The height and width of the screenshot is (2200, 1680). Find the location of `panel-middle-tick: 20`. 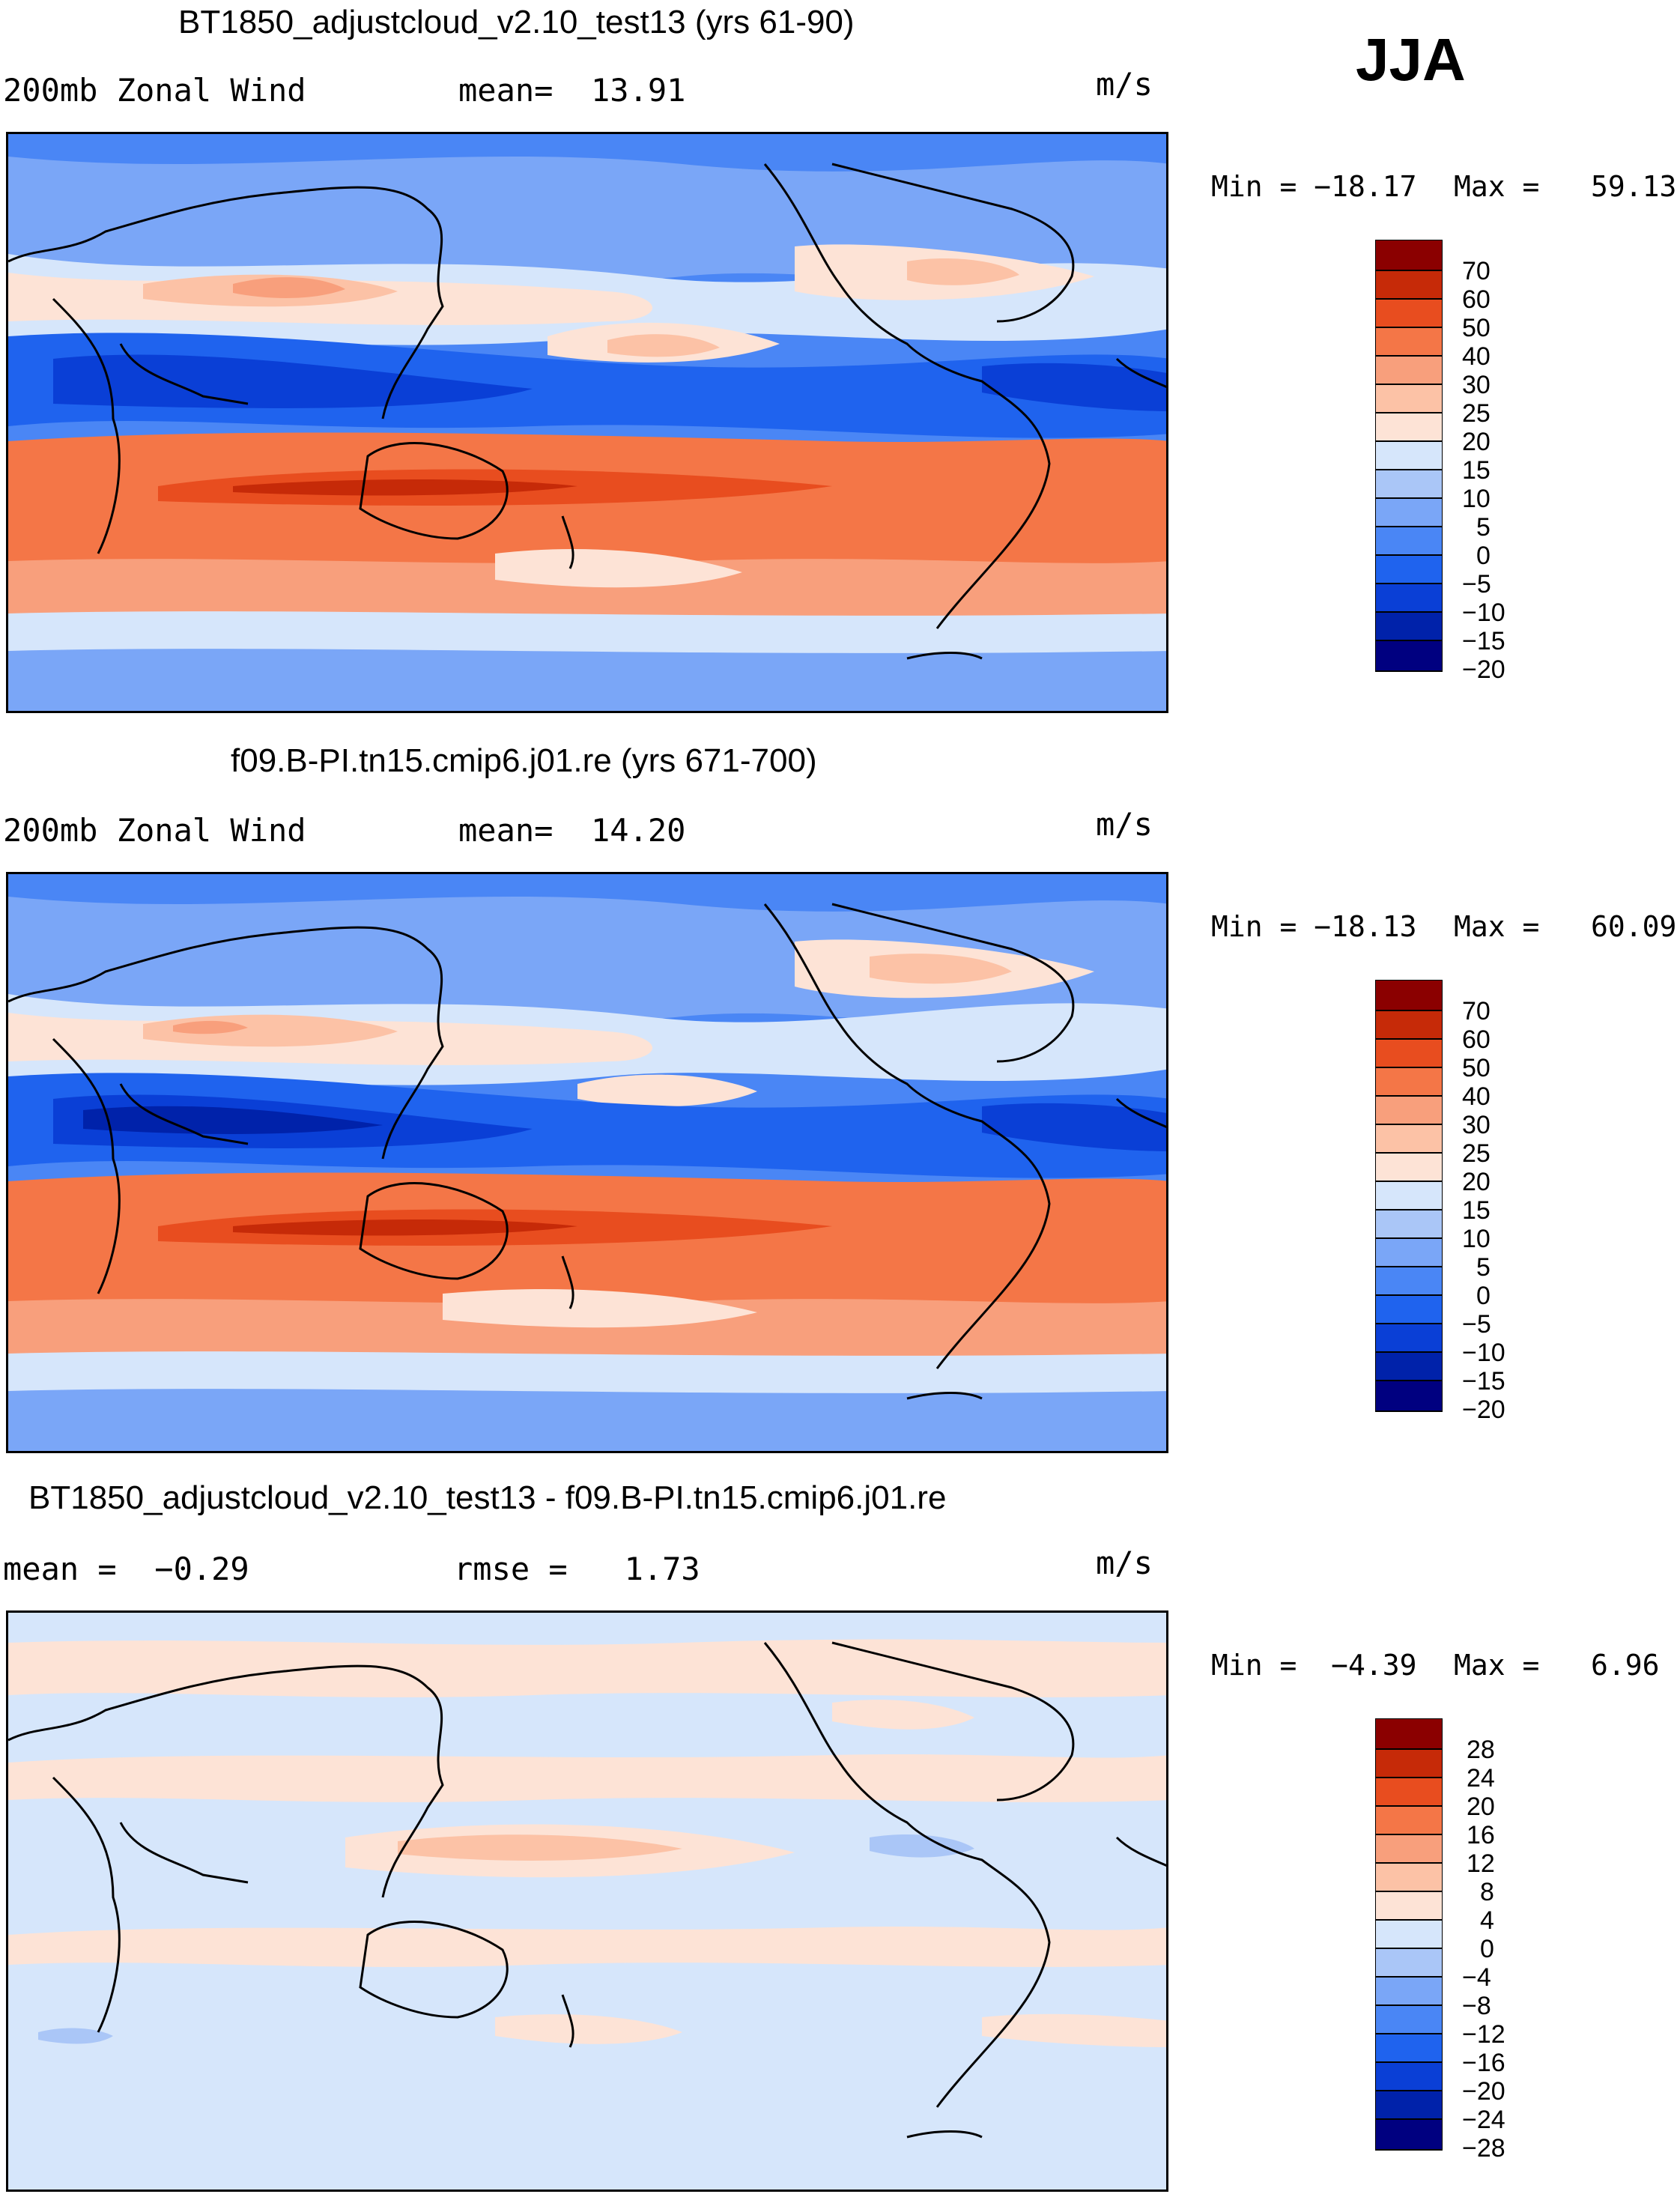

panel-middle-tick: 20 is located at coordinates (1476, 1182).